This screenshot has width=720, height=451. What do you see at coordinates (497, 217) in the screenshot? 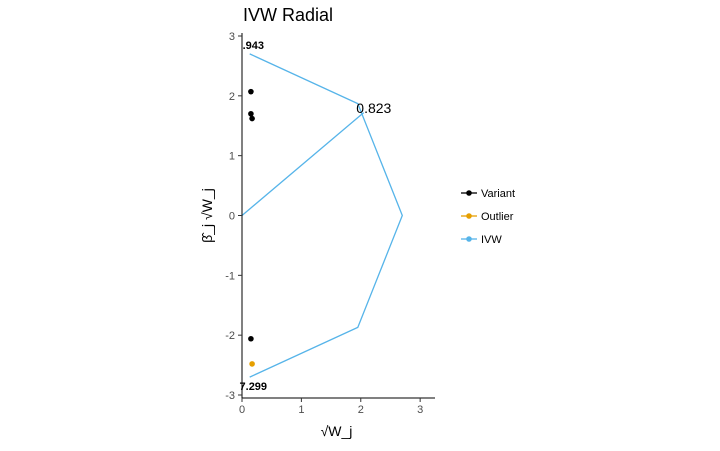
I see `legend-label-1: Outlier` at bounding box center [497, 217].